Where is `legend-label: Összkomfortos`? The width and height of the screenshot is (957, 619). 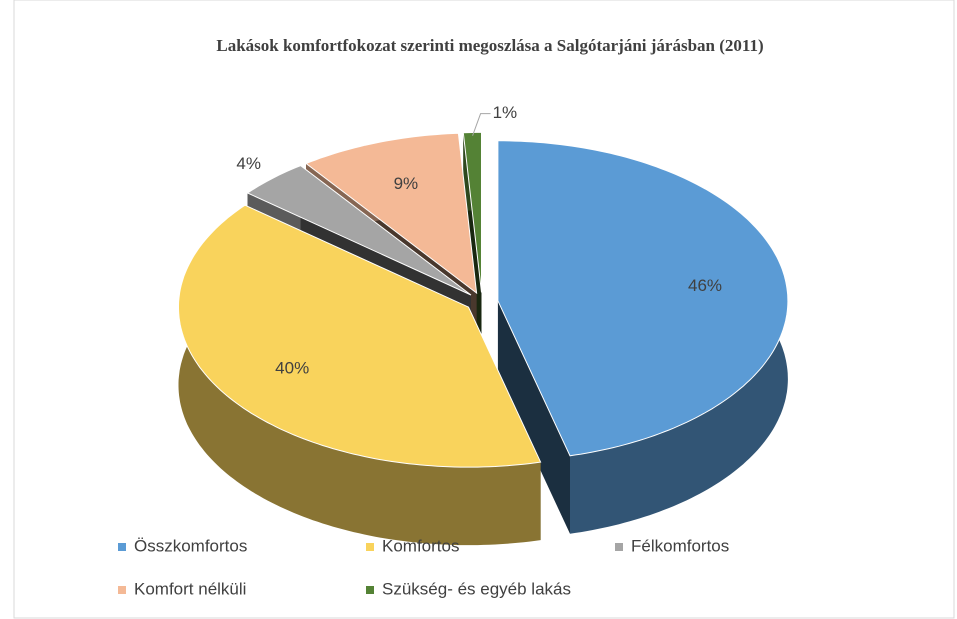 legend-label: Összkomfortos is located at coordinates (190, 545).